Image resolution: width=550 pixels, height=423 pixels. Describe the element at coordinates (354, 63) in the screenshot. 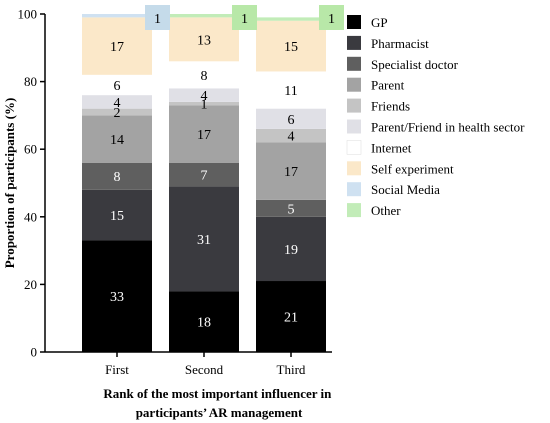

I see `legend-swatch-specialist-doctor` at that location.